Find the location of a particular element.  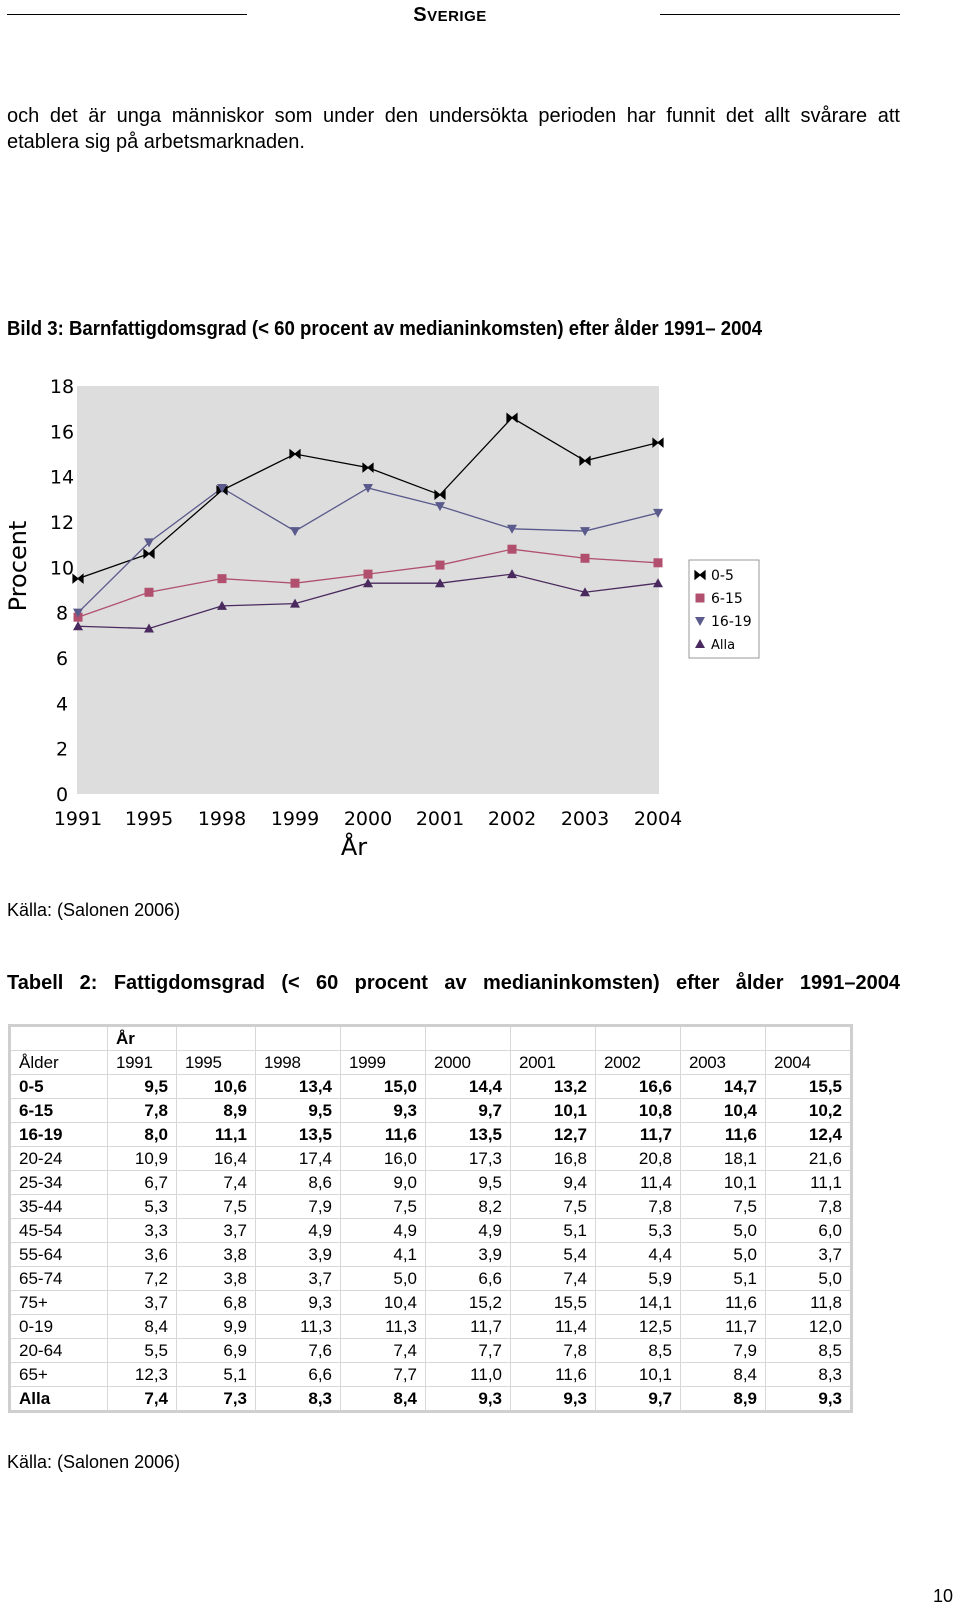

table-value: 10,9 is located at coordinates (142, 1158).